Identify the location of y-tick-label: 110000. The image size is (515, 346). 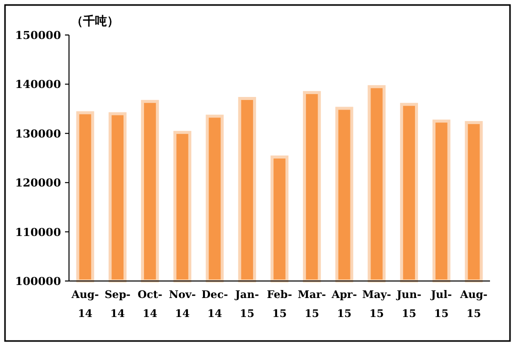
(38, 232).